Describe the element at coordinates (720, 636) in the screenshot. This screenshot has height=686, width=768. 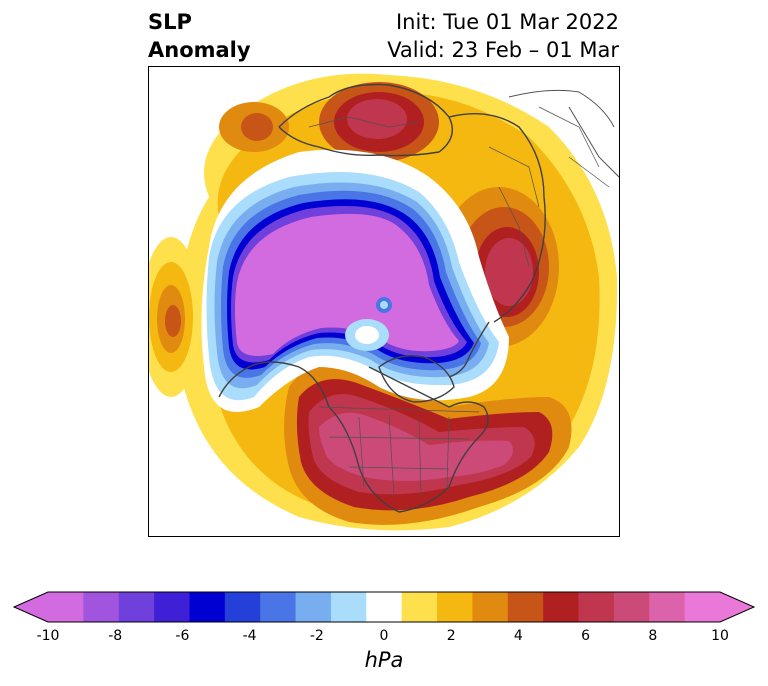
I see `colorbar-tick-label: 10` at that location.